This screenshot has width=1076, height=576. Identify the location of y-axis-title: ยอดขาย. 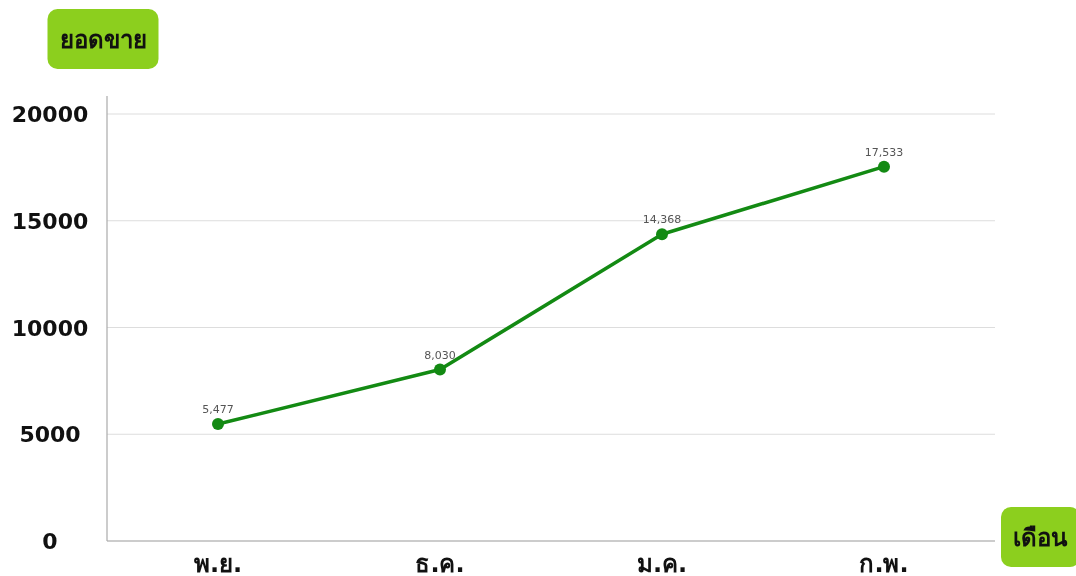
(103, 40).